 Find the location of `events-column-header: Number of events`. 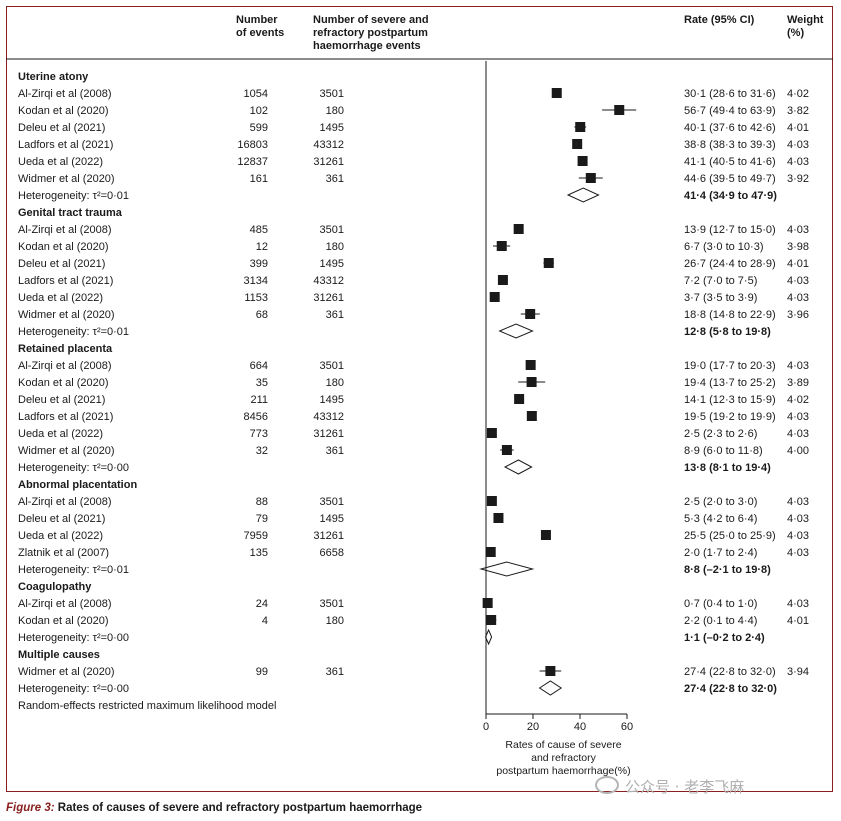

events-column-header: Number of events is located at coordinates (260, 27).